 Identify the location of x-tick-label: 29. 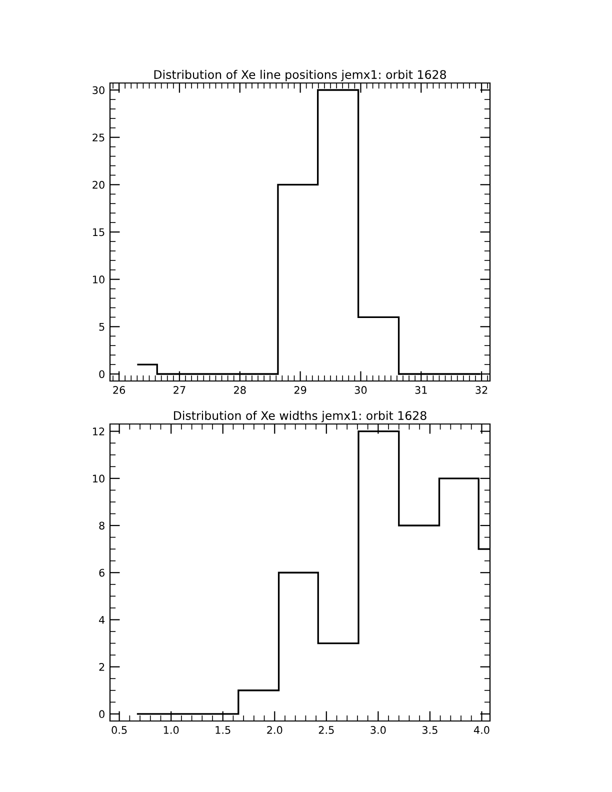
(300, 390).